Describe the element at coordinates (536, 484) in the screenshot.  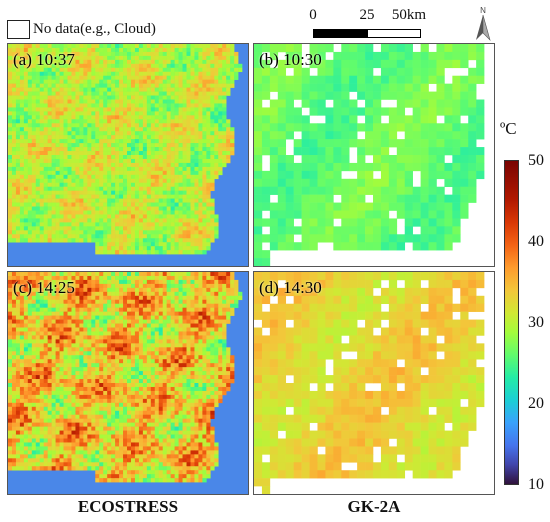
I see `colorbar-tick-10: 10` at that location.